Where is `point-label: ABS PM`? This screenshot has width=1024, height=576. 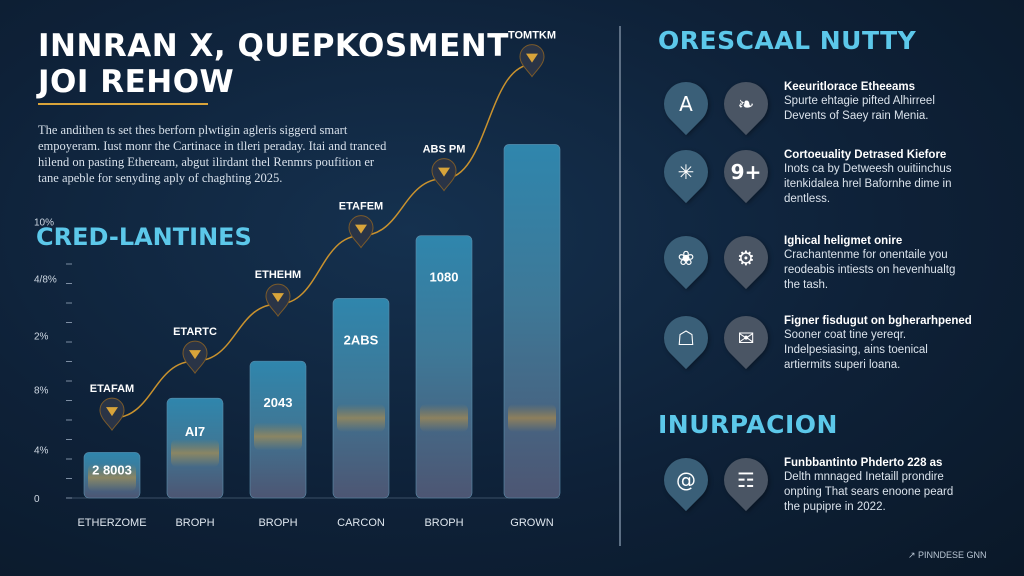
point-label: ABS PM is located at coordinates (444, 150).